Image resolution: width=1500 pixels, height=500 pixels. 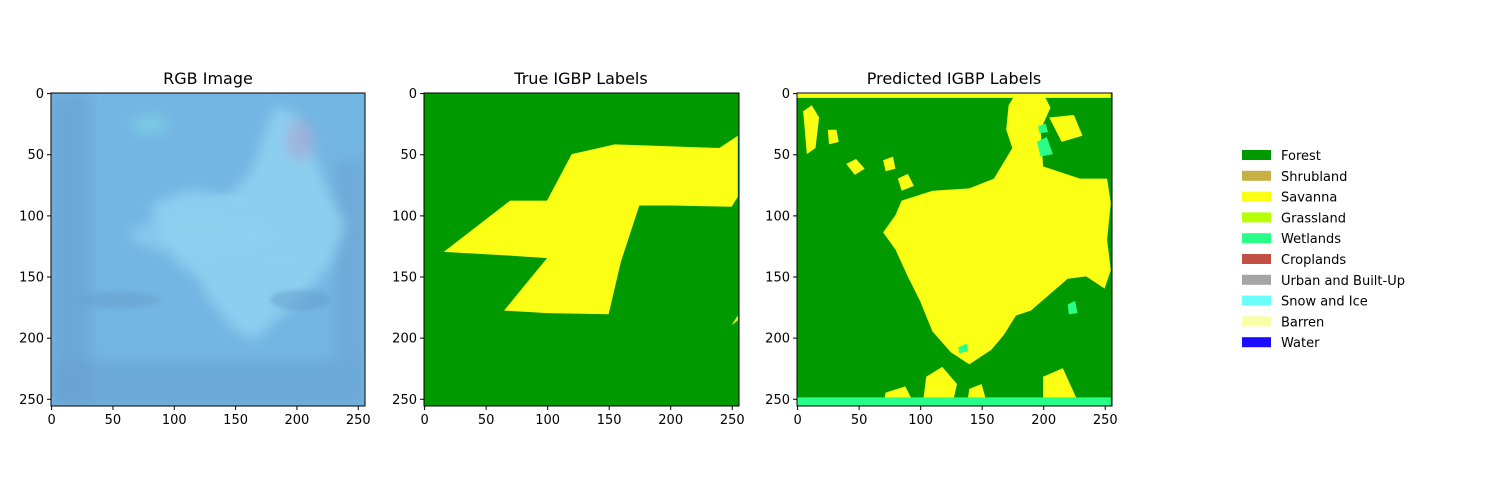 What do you see at coordinates (208, 383) in the screenshot?
I see `rgb-dark-band-bottom` at bounding box center [208, 383].